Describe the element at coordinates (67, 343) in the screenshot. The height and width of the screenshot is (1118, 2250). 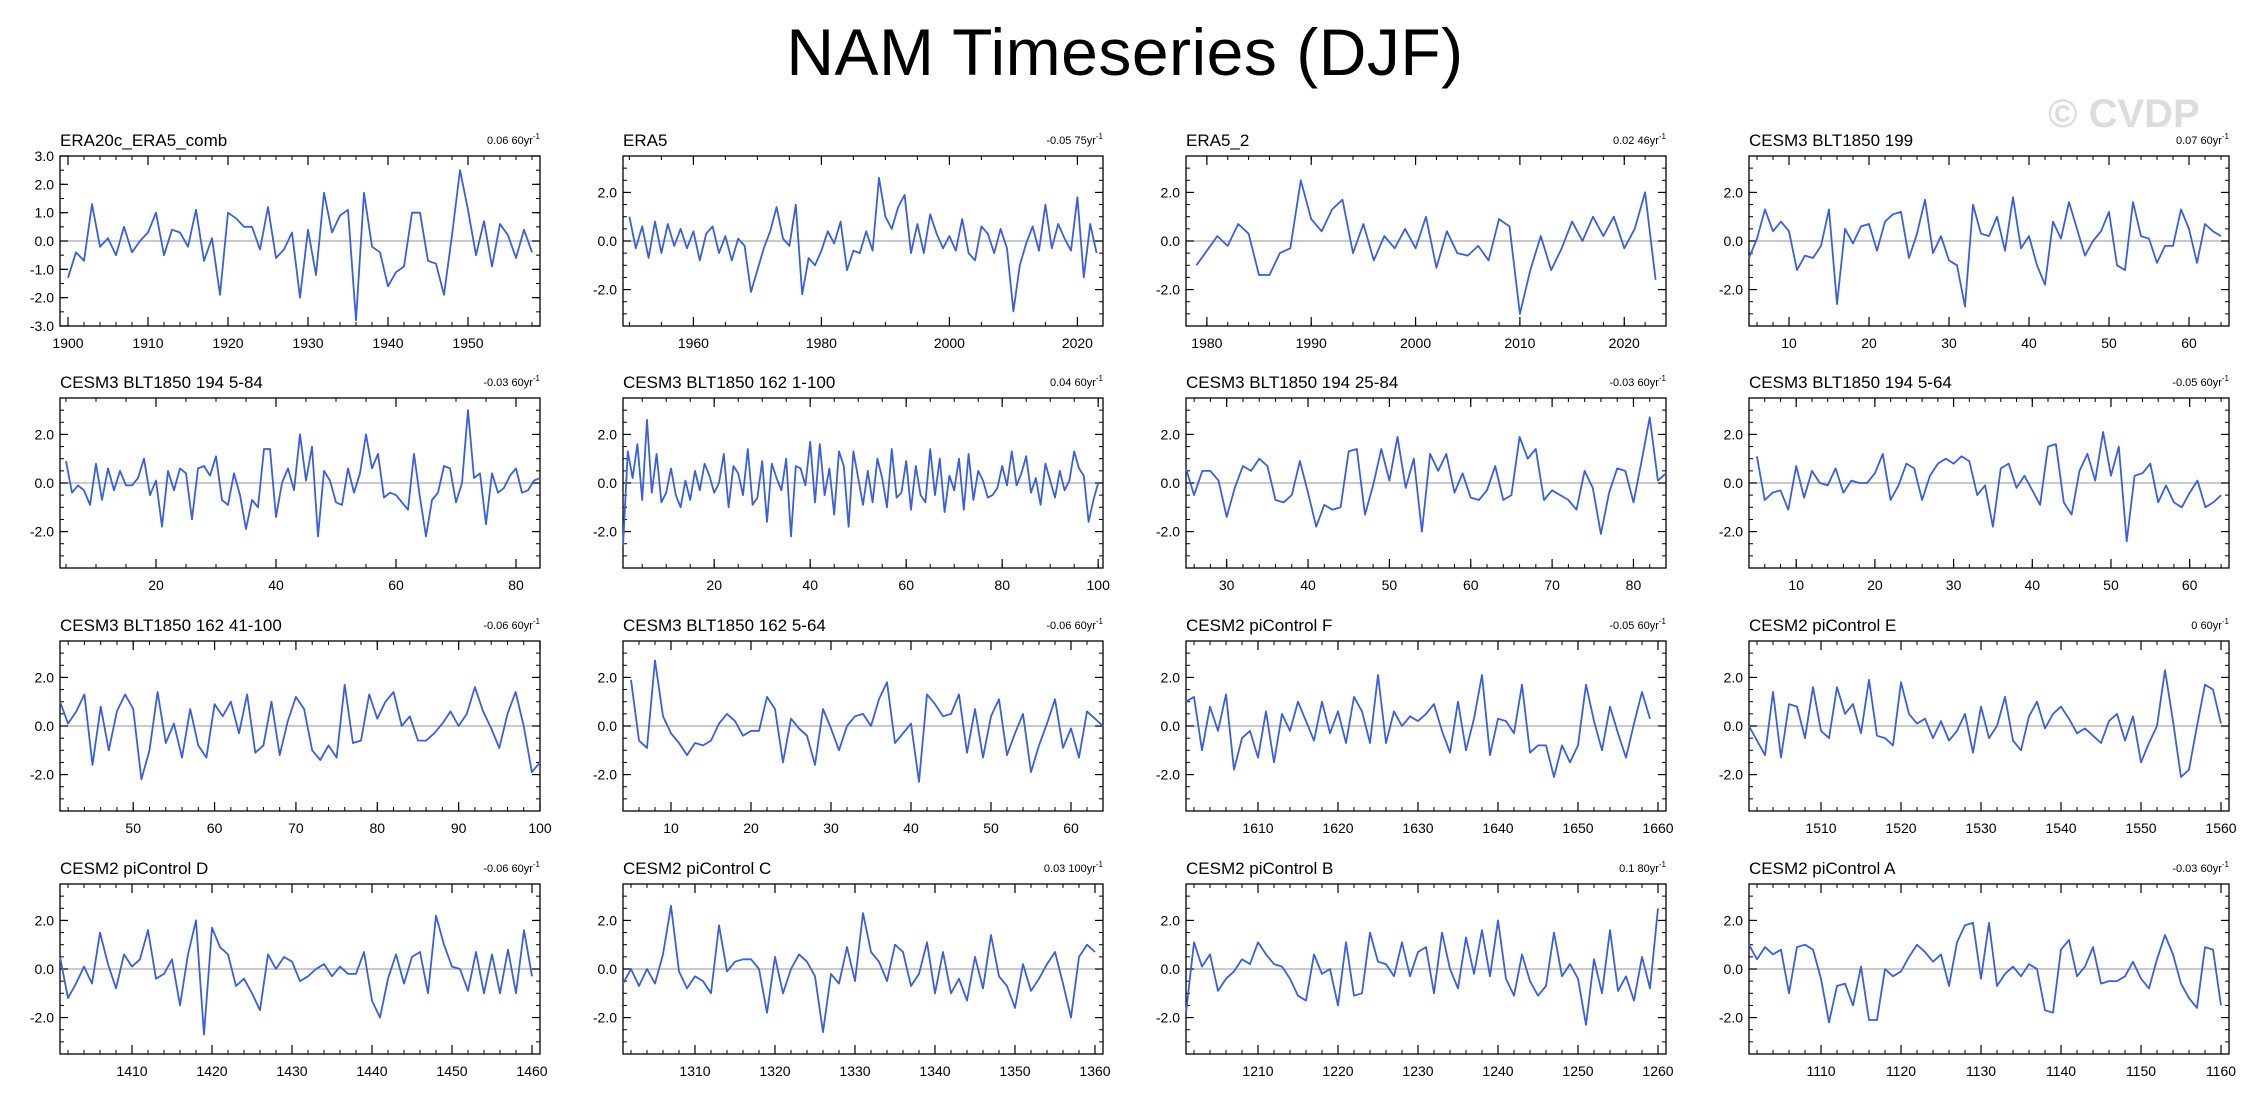
I see `x-tick-label: 1900` at that location.